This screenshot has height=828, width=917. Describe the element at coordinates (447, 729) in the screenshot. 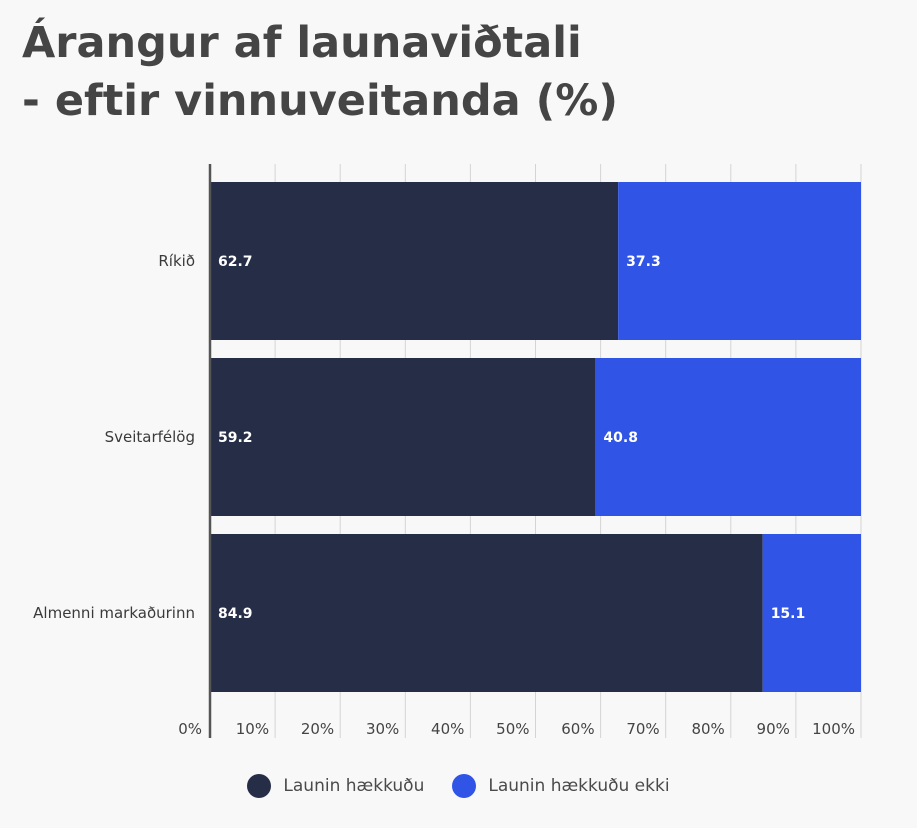

I see `x-tick-label: 40%` at that location.